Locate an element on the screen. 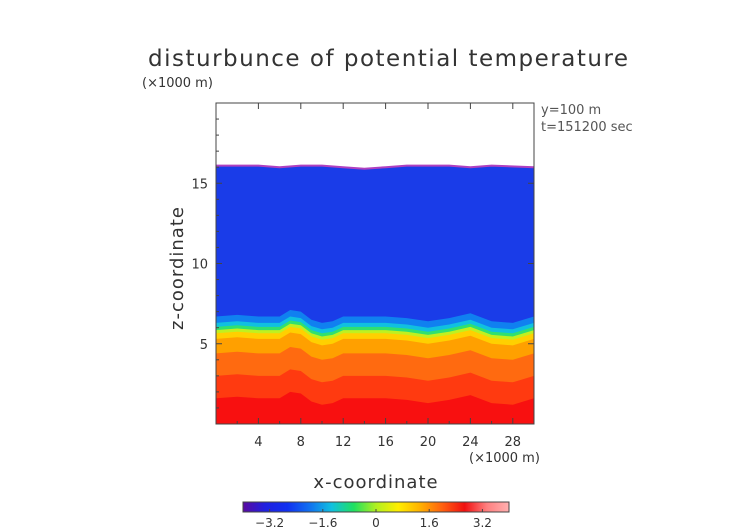 This screenshot has height=532, width=752. x-tick-label: 24 is located at coordinates (470, 442).